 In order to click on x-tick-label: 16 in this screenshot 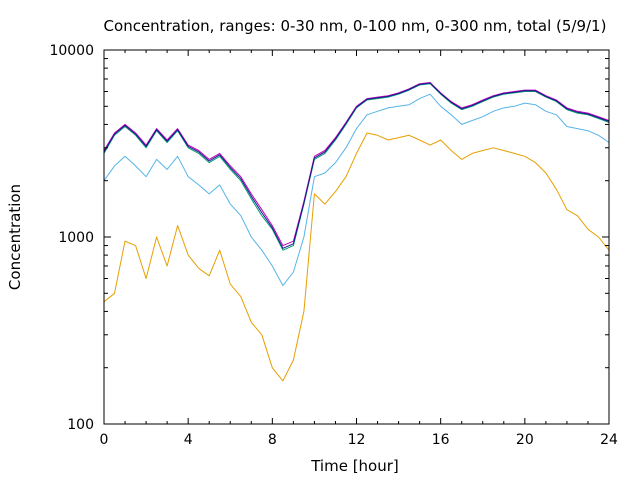, I will do `click(441, 440)`.